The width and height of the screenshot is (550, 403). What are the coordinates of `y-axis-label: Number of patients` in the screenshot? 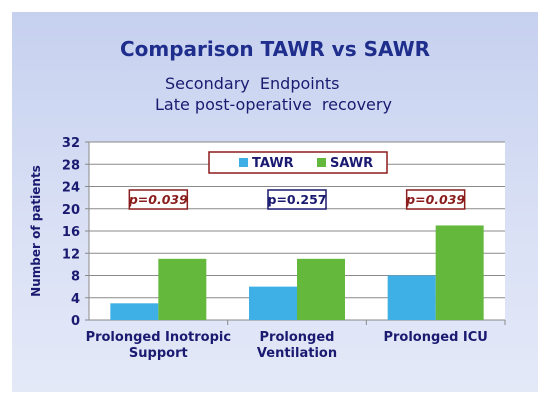 It's located at (36, 231).